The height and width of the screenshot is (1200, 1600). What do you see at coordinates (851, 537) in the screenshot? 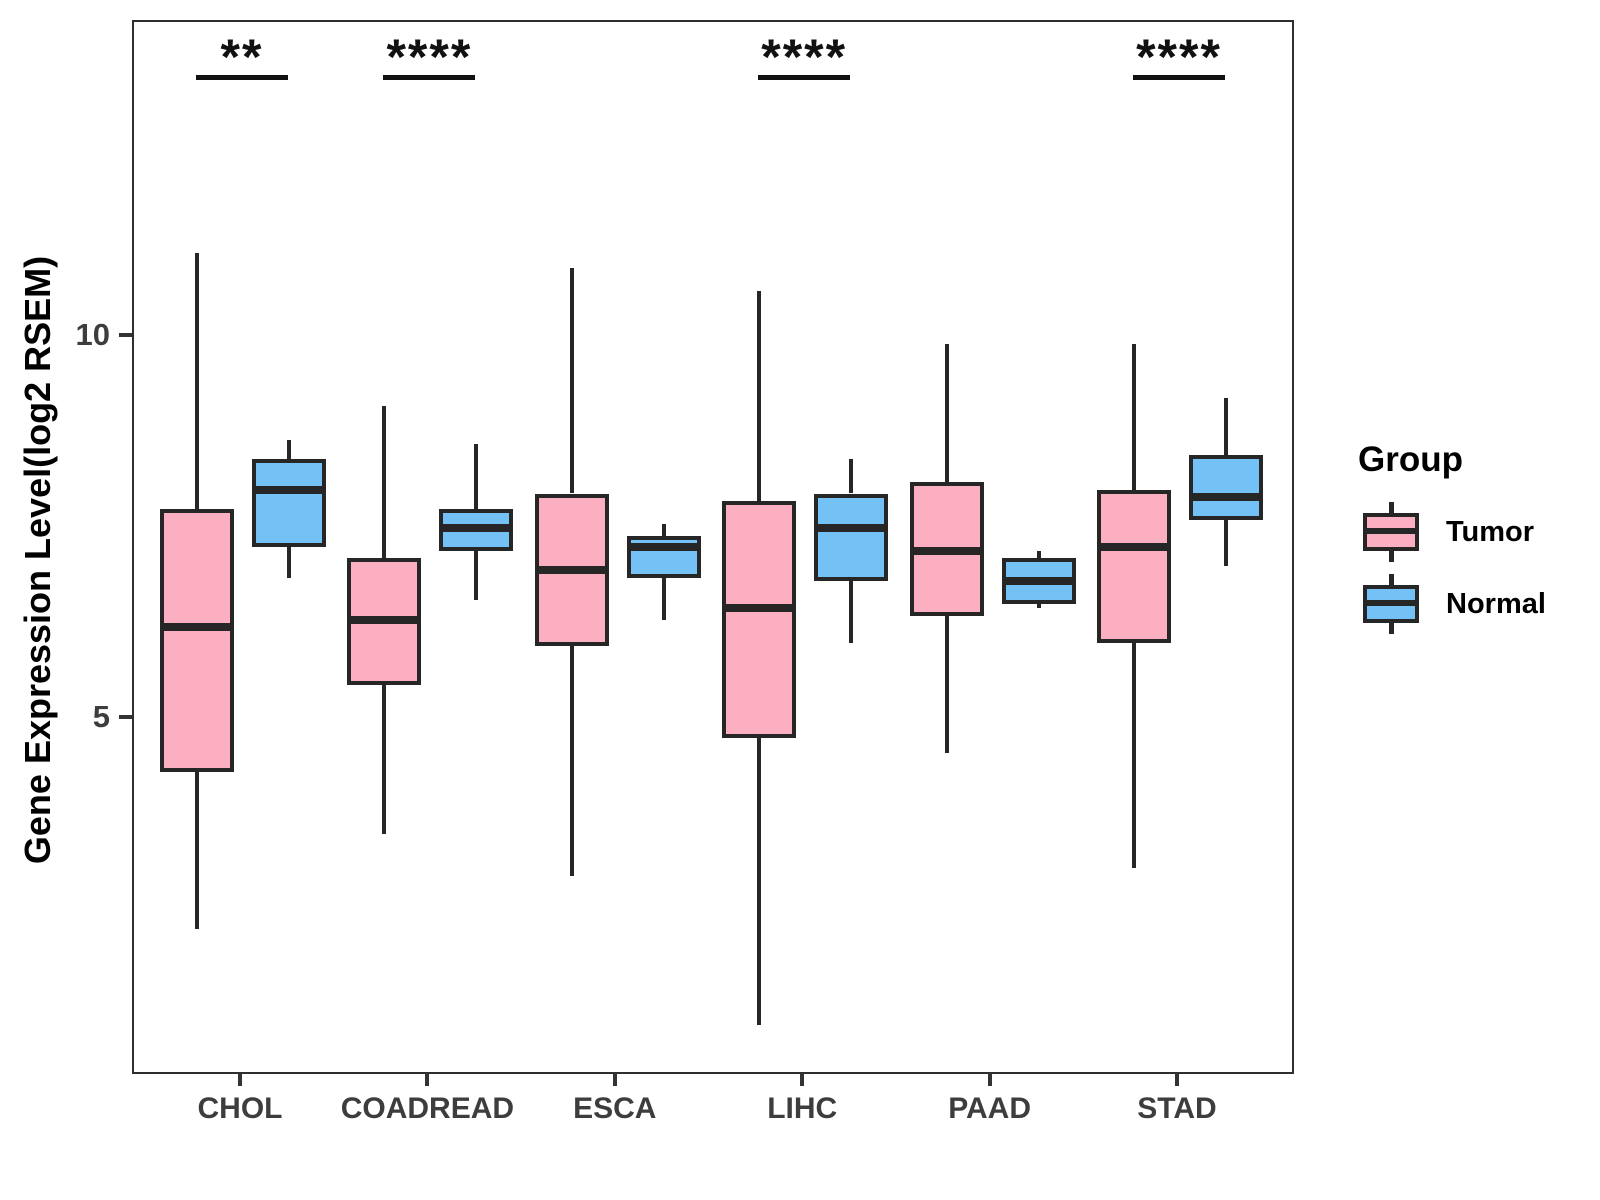
I see `box-normal-lihc` at bounding box center [851, 537].